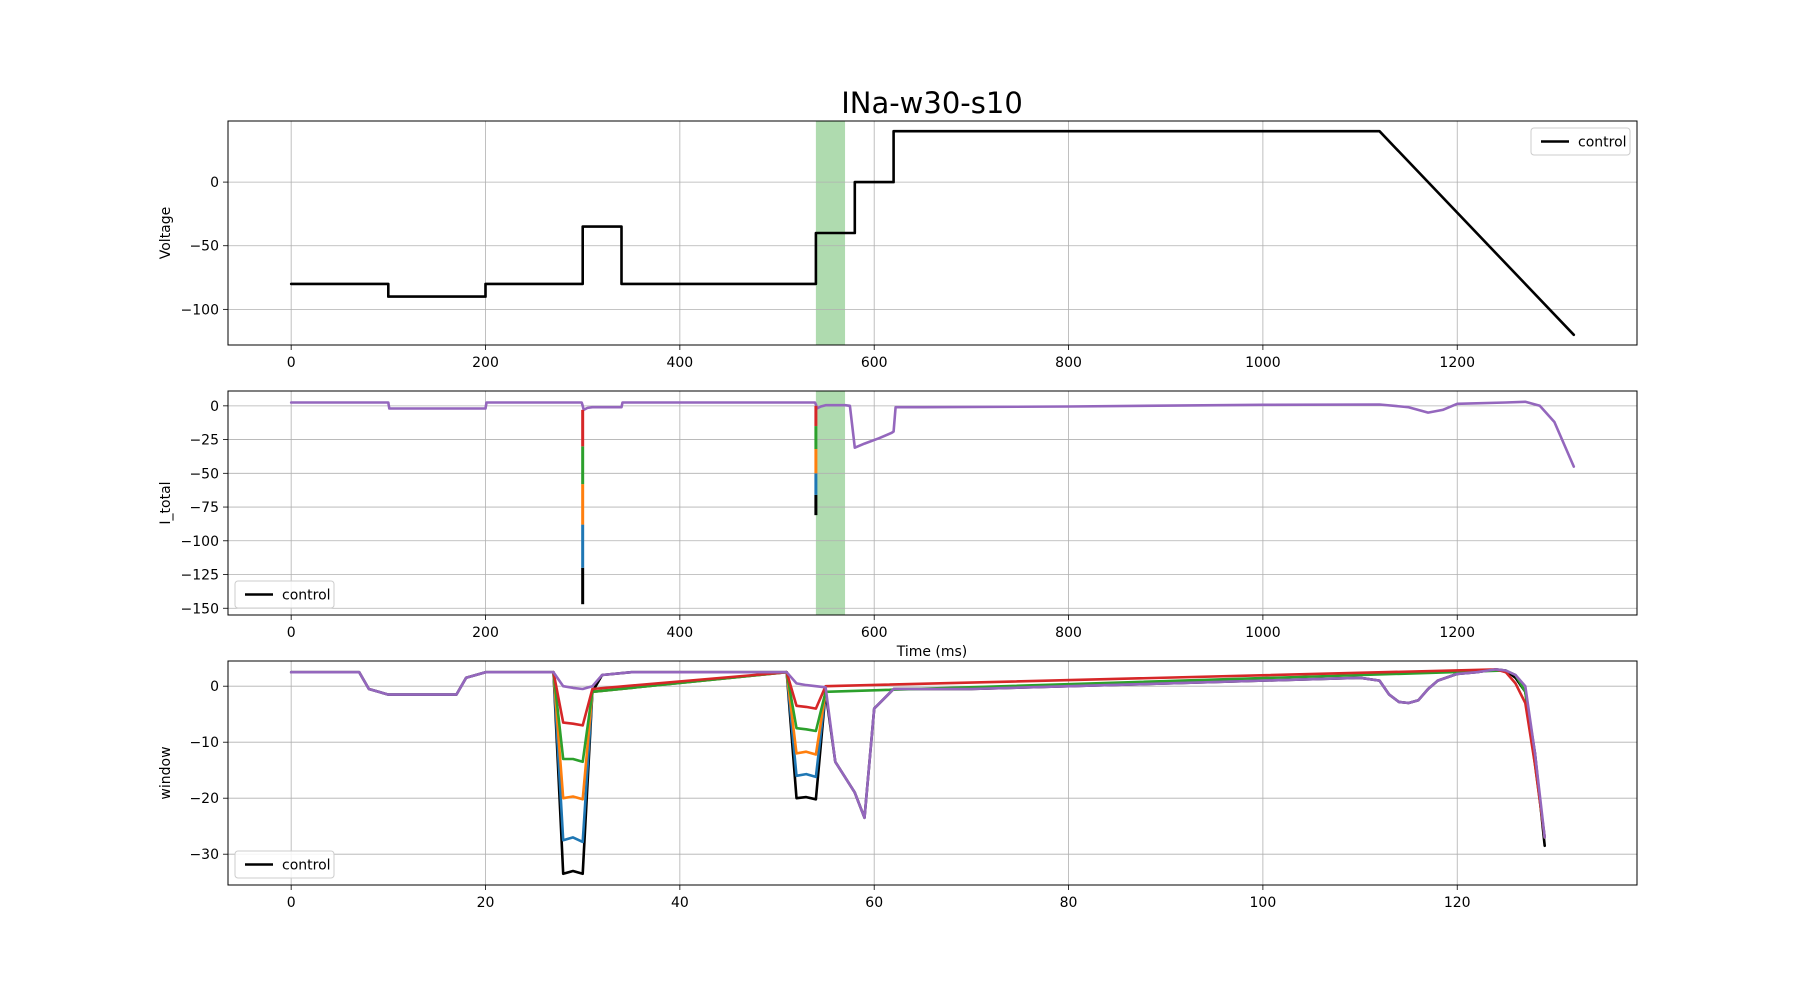  What do you see at coordinates (204, 743) in the screenshot?
I see `y-tick-label: −10` at bounding box center [204, 743].